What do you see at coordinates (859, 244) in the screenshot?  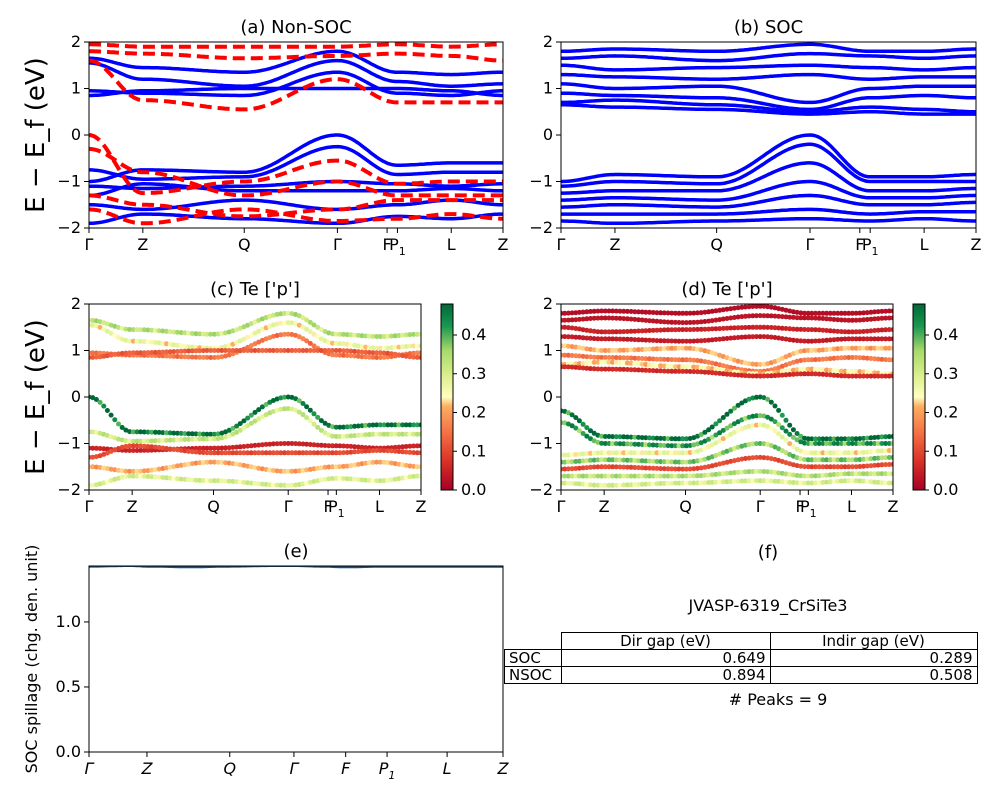 I see `x-tick-label: F` at bounding box center [859, 244].